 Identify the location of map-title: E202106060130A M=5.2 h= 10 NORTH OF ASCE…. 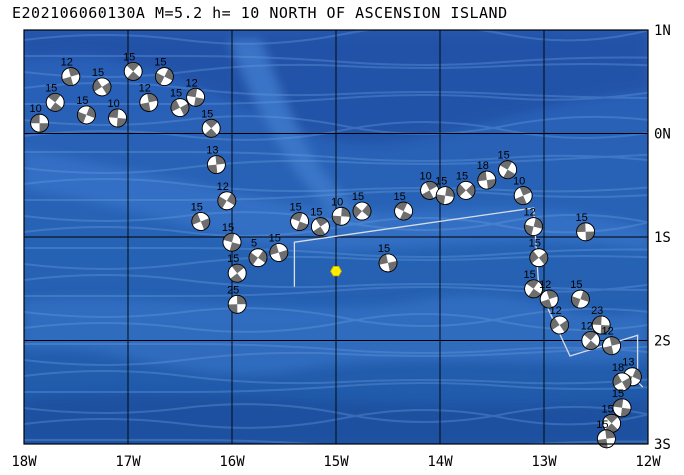
(260, 13).